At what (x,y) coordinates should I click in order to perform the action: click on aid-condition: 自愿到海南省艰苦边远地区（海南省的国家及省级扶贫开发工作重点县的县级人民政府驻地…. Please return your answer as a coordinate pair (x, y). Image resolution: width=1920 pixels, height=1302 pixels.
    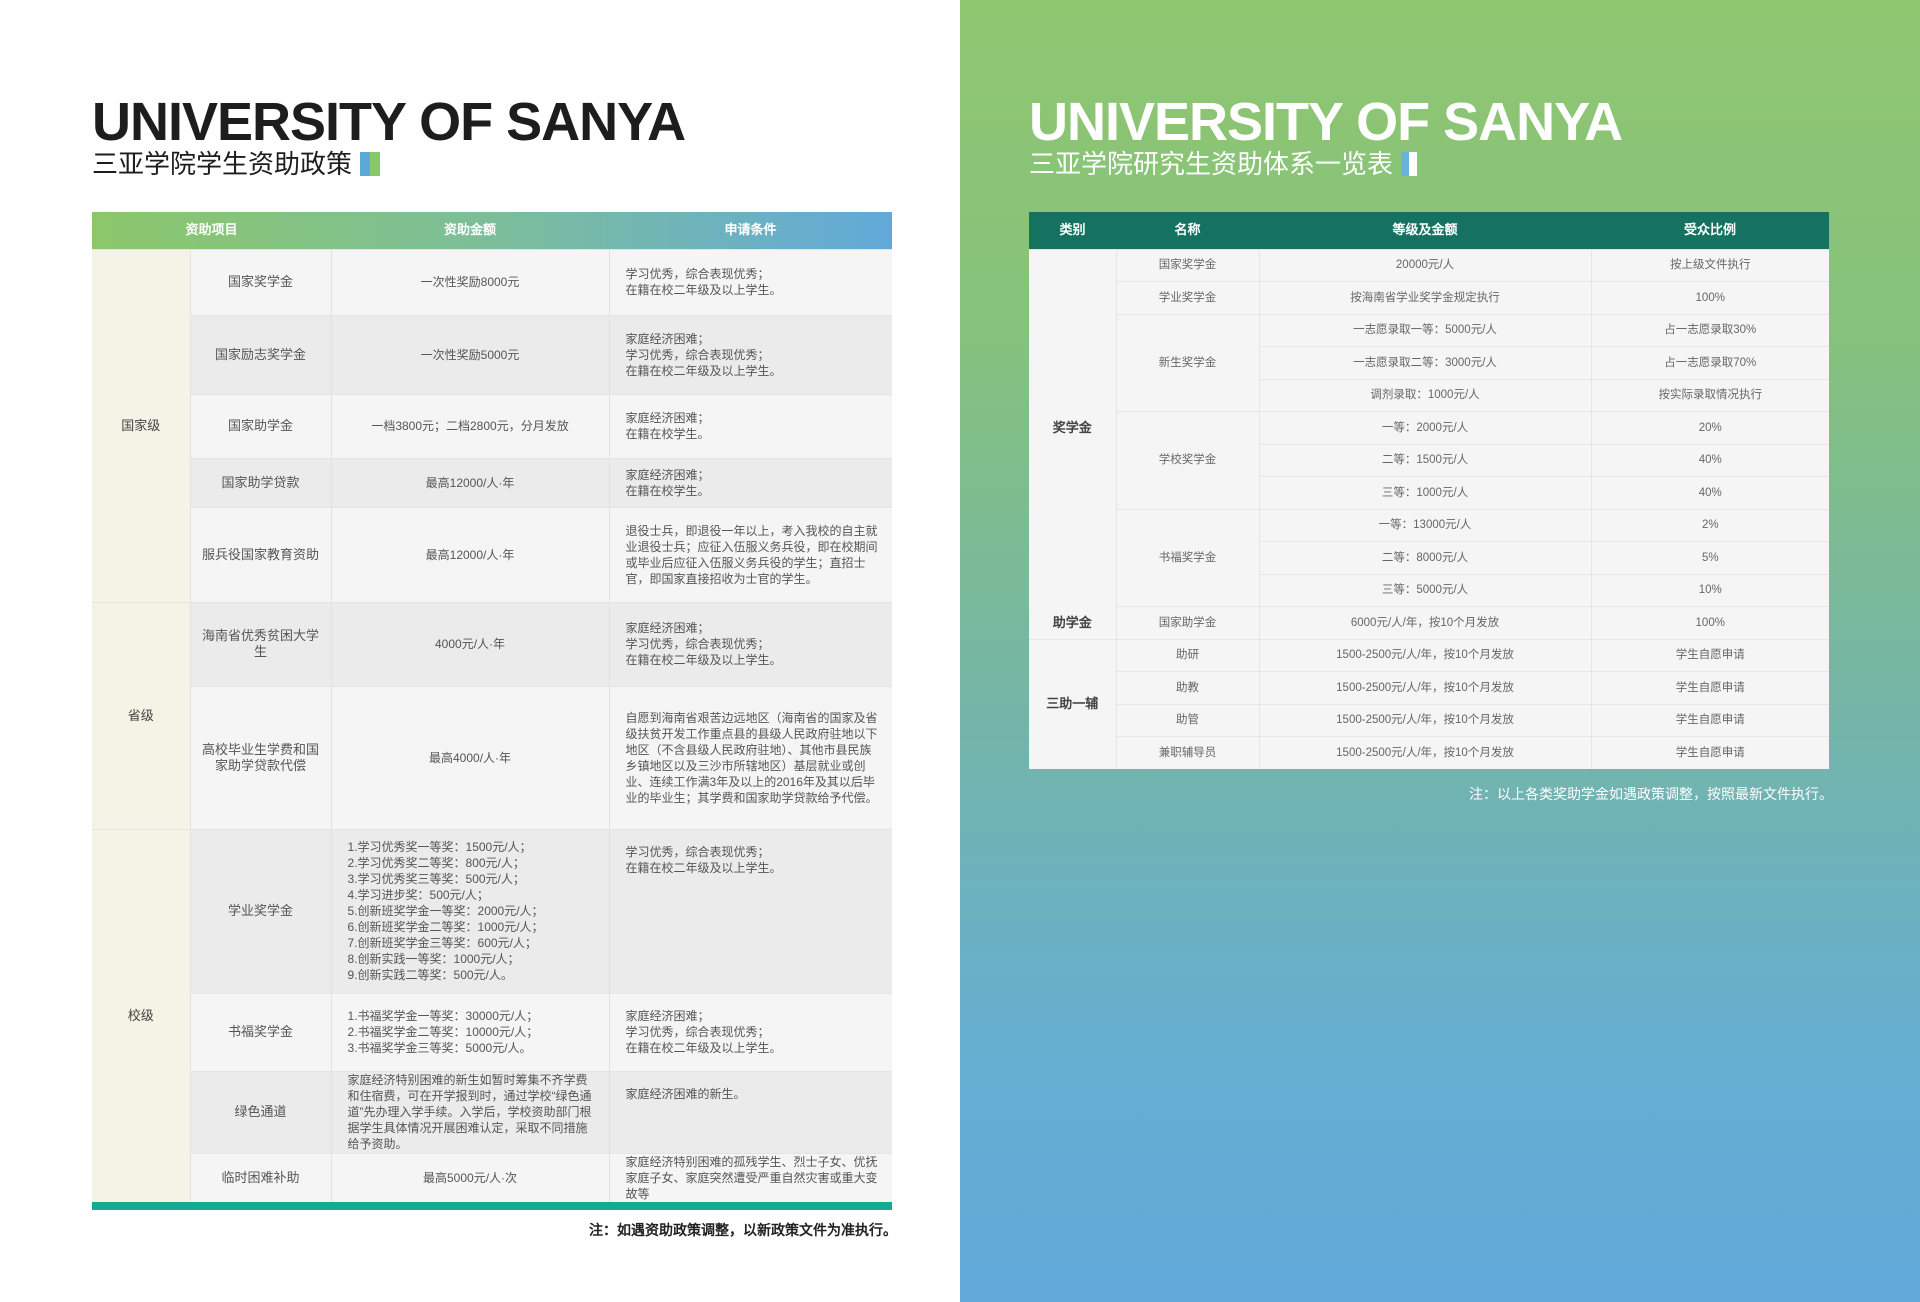
    Looking at the image, I should click on (750, 757).